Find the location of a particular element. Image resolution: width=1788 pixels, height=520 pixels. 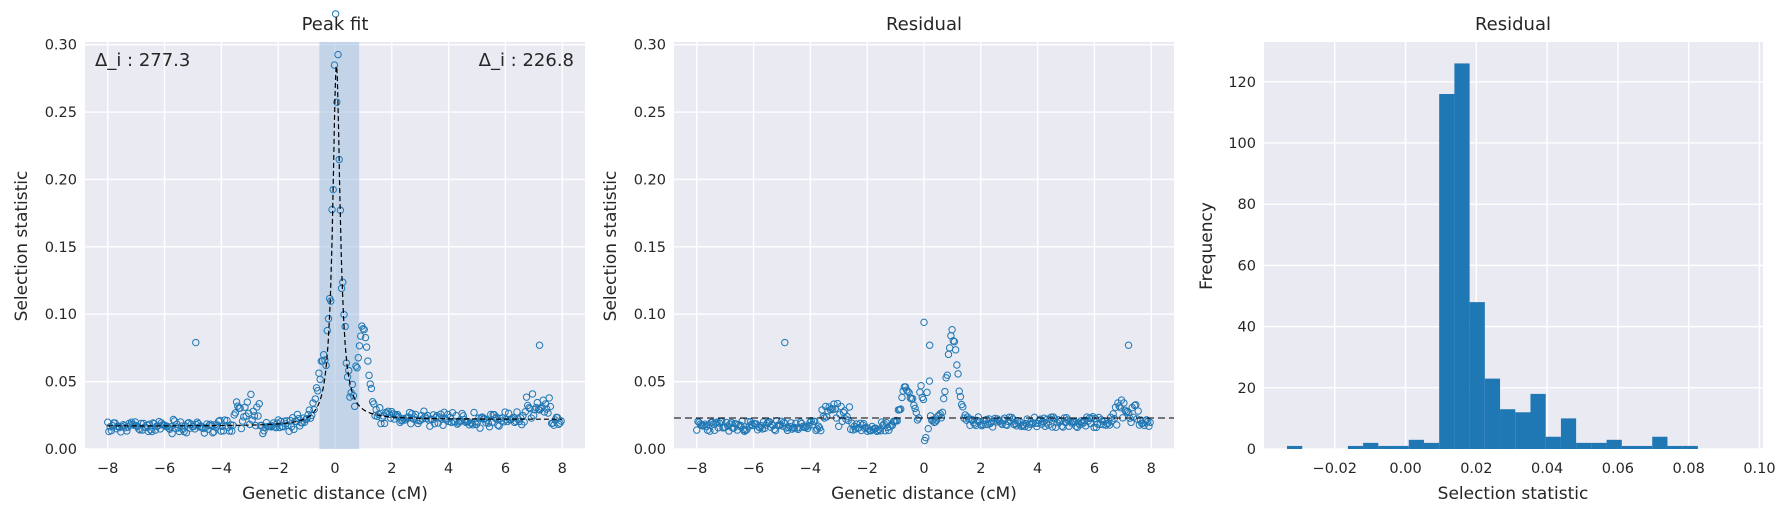

x-tick-label: −4 is located at coordinates (221, 469).